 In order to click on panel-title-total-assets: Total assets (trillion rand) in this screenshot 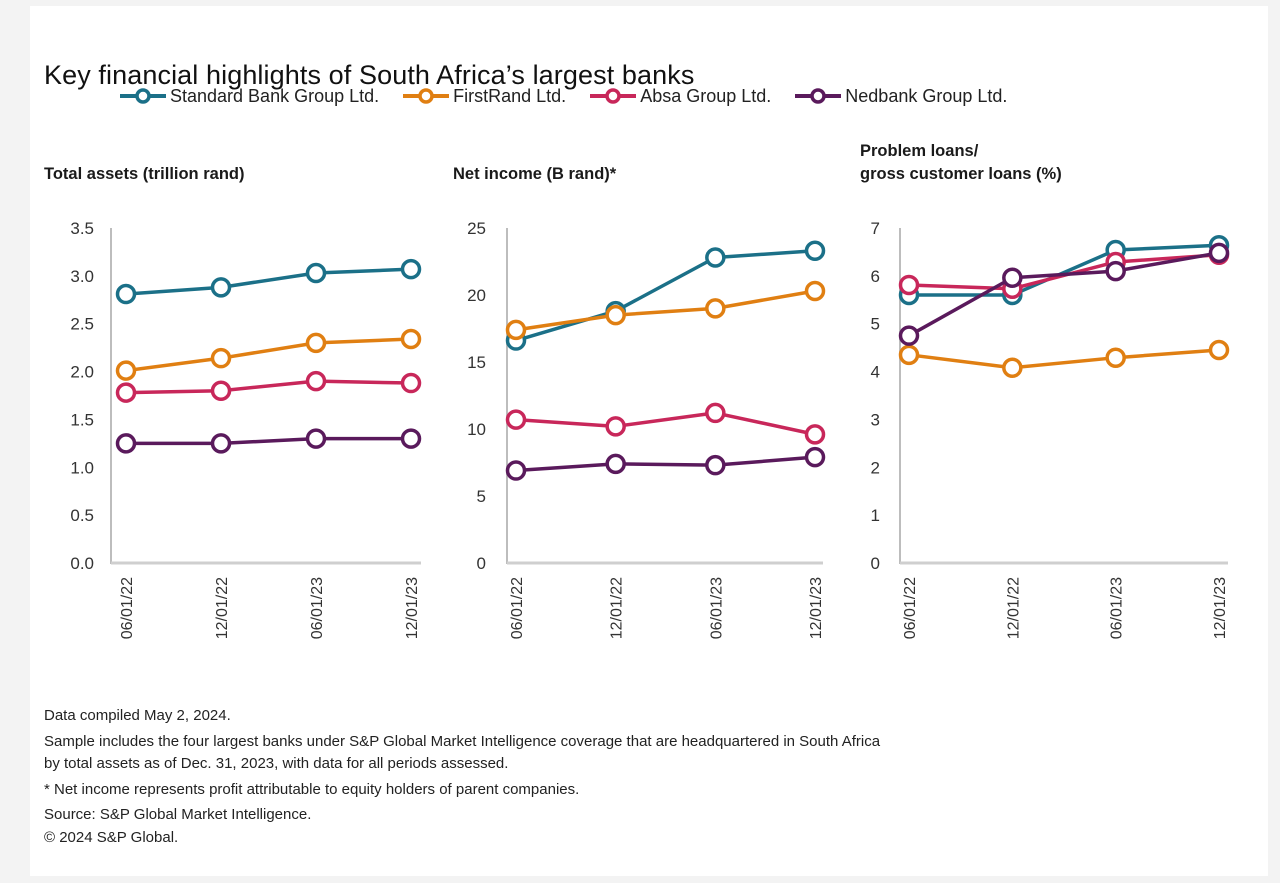, I will do `click(144, 174)`.